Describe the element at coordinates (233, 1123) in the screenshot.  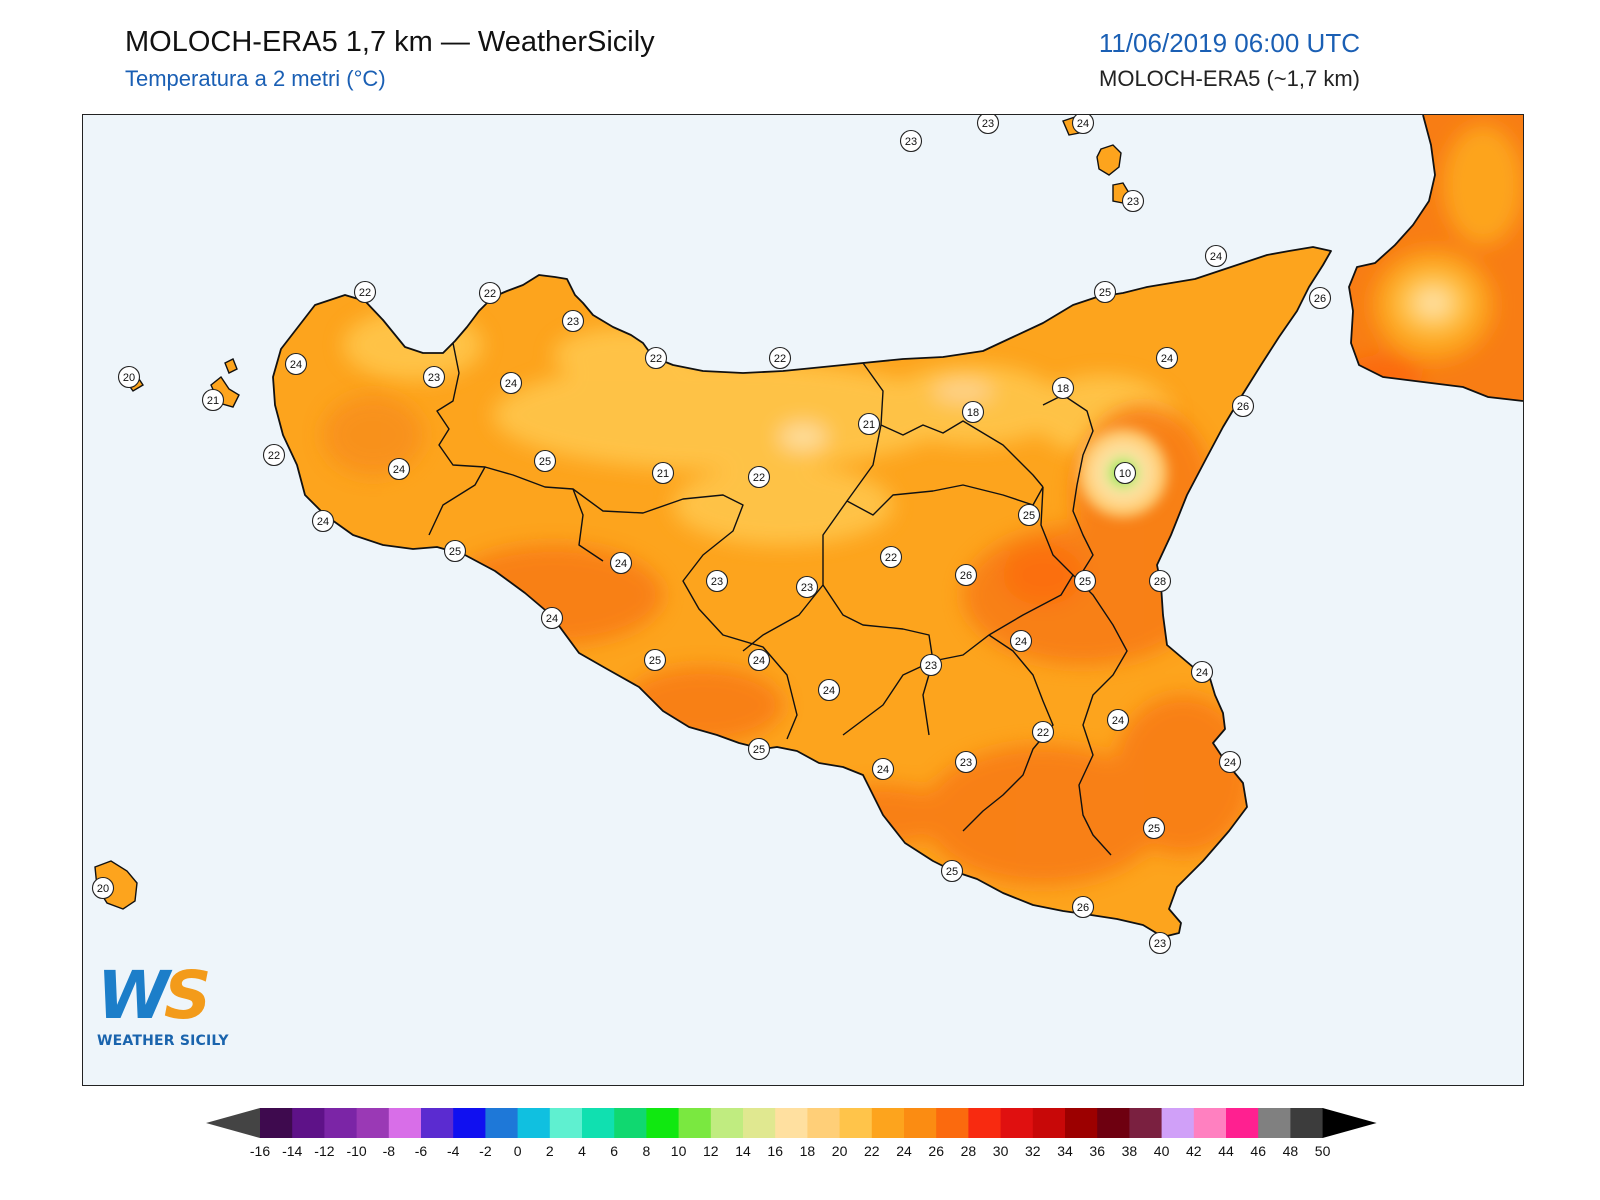
I see `colorbar-min-arrow` at that location.